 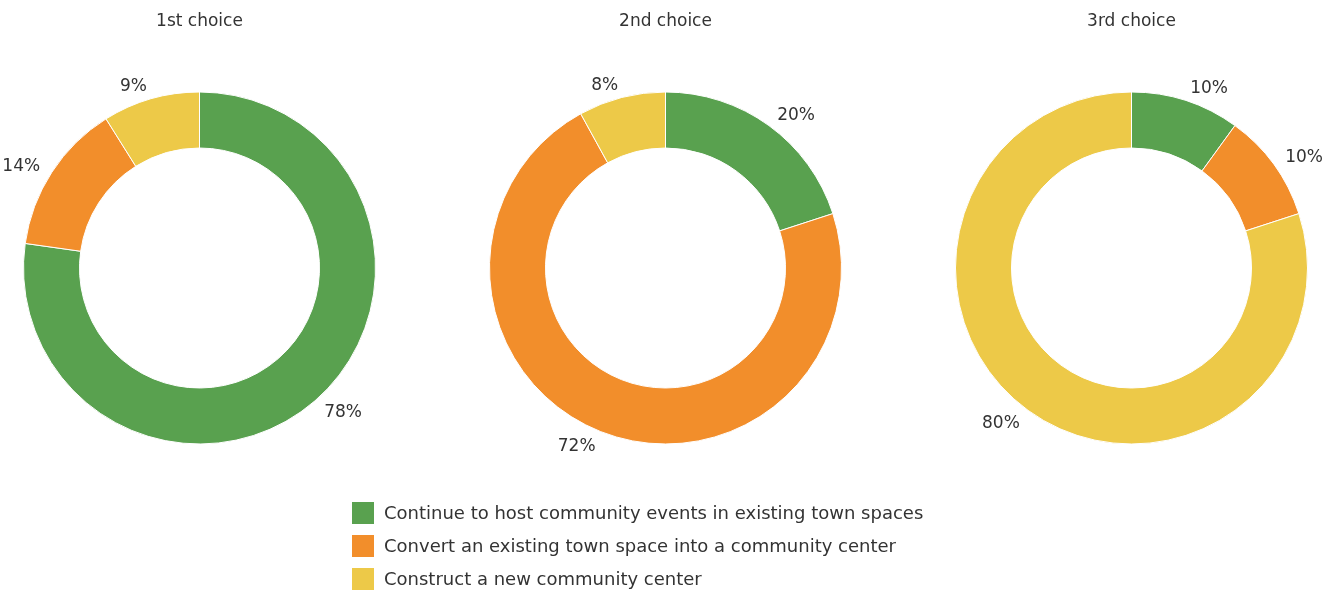 I want to click on chart-title: 3rd choice, so click(x=1131, y=20).